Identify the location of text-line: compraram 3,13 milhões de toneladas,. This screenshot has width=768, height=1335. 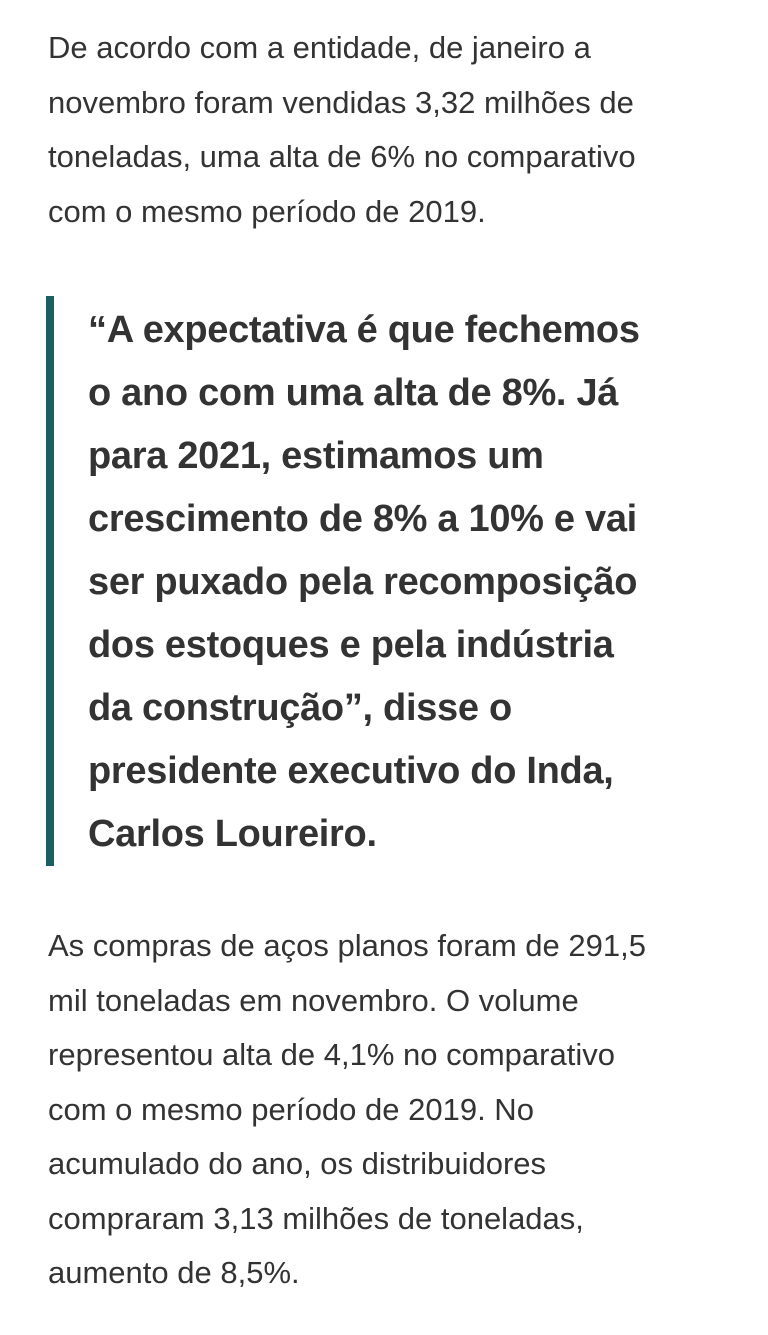
(316, 1218).